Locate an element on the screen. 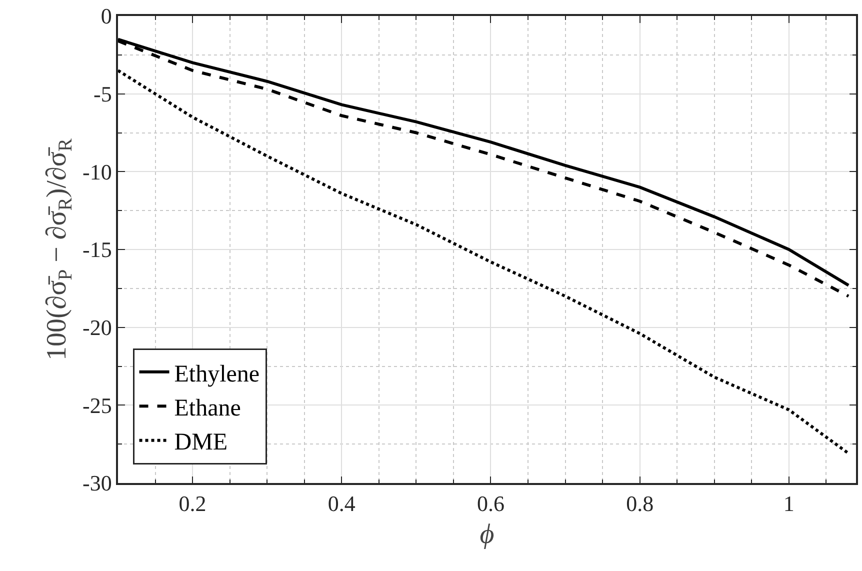 This screenshot has width=862, height=571. legend-label: DME is located at coordinates (201, 443).